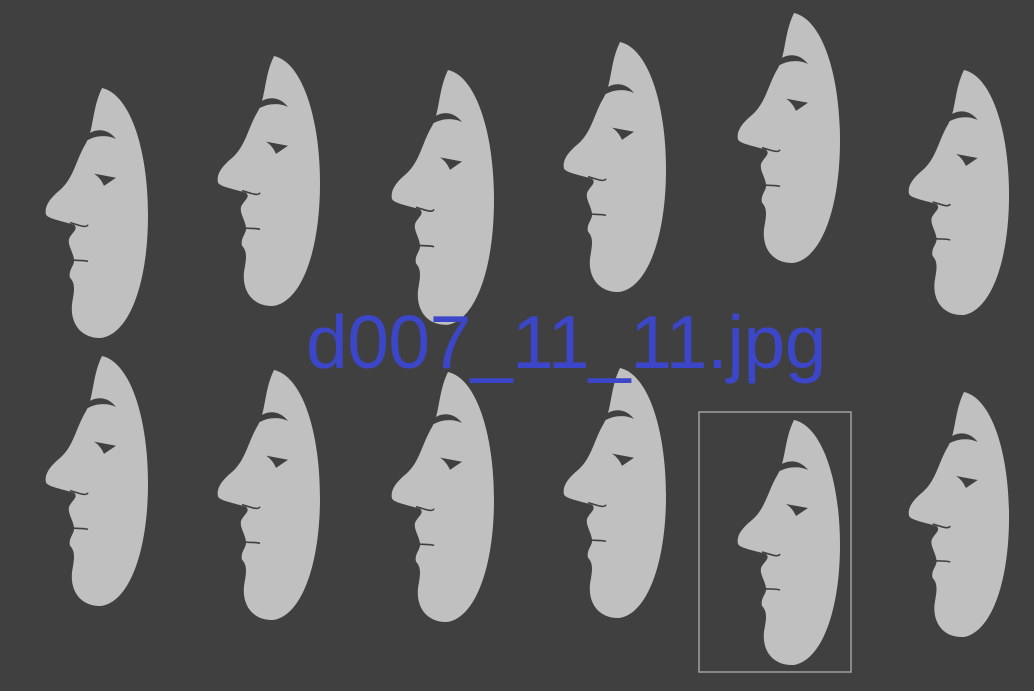 Image resolution: width=1034 pixels, height=691 pixels. Describe the element at coordinates (566, 342) in the screenshot. I see `filename-label: d007_11_11.jpg` at that location.